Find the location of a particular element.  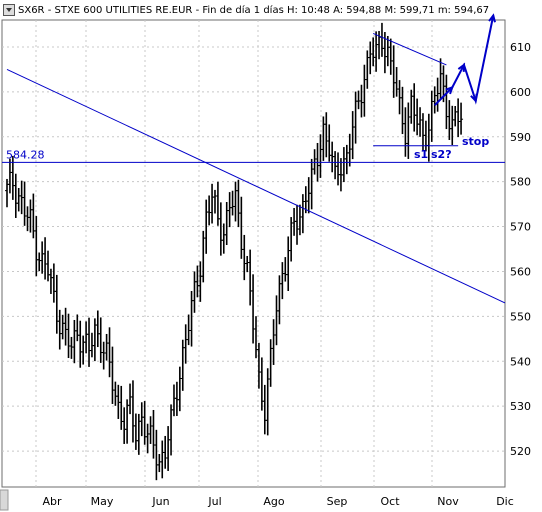

y-tick-label: 540 is located at coordinates (520, 361).